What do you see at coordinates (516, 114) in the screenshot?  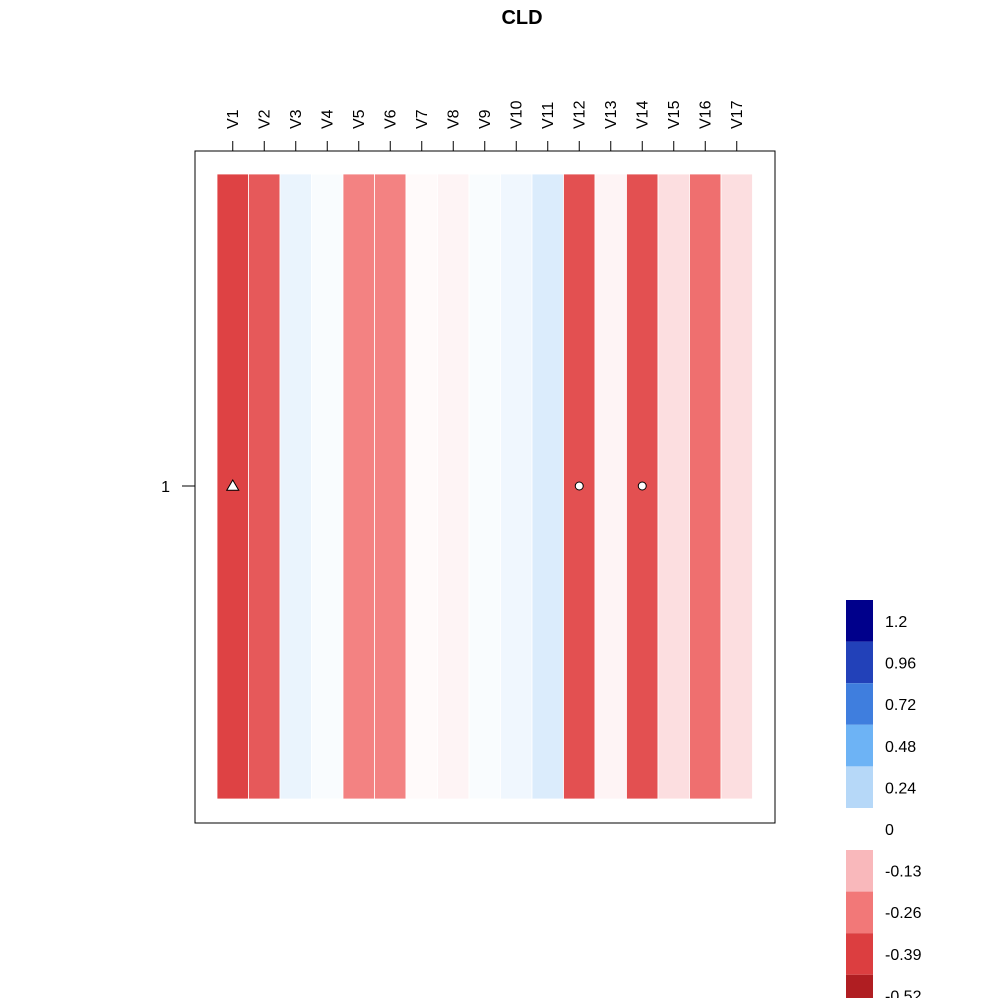 I see `x-tick-label-v10: V10` at bounding box center [516, 114].